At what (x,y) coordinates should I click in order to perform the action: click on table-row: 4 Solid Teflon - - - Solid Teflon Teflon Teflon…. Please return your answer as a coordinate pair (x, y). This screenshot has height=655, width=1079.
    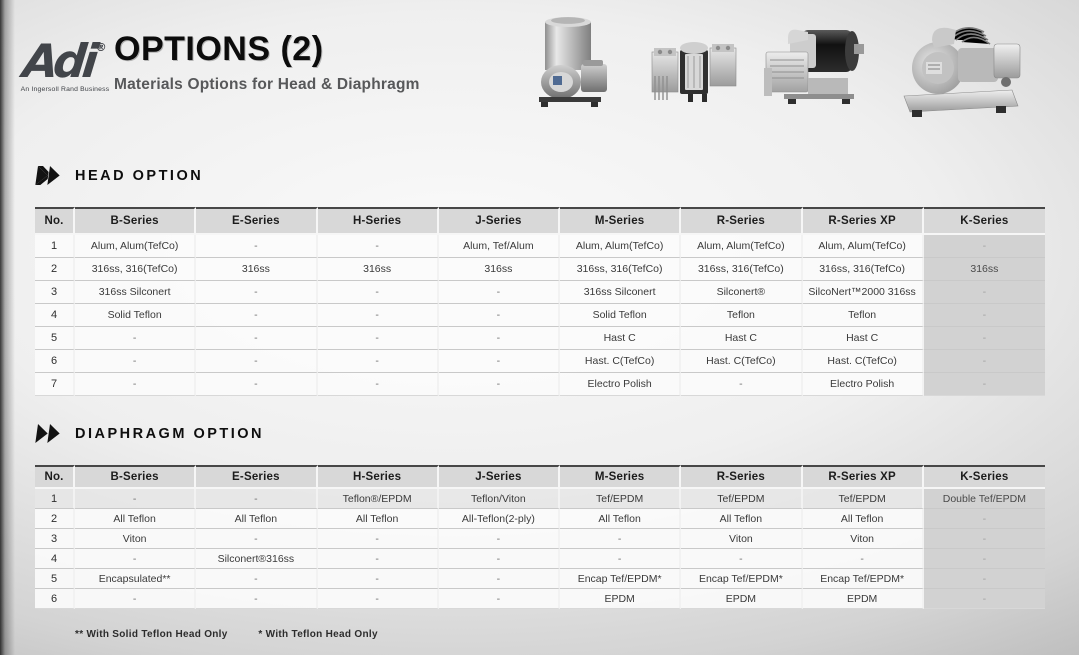
    Looking at the image, I should click on (540, 315).